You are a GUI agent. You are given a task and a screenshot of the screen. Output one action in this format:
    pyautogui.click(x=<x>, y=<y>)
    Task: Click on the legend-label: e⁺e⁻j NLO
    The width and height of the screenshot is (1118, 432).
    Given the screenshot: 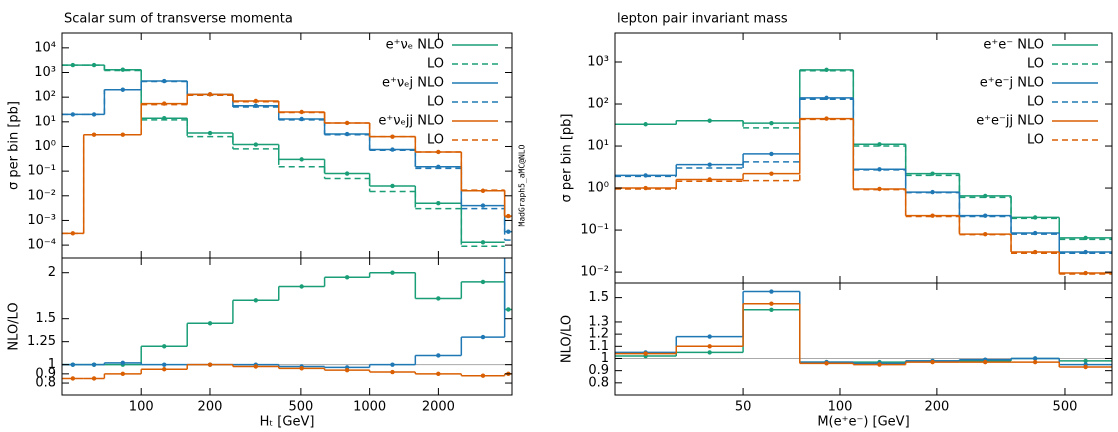 What is the action you would take?
    pyautogui.click(x=1012, y=83)
    